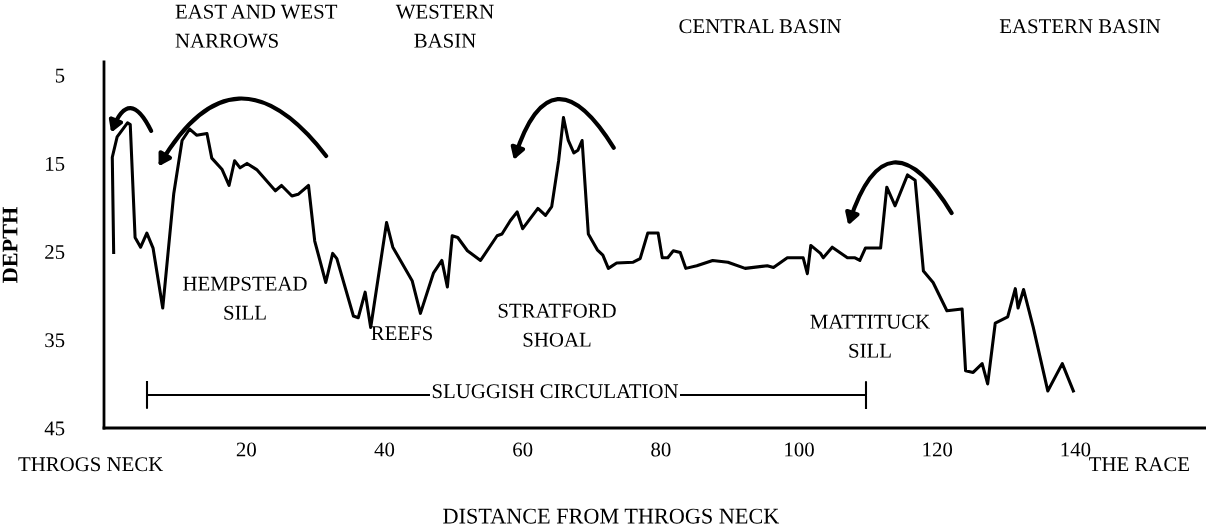  Describe the element at coordinates (557, 325) in the screenshot. I see `annotation: STRATFORD SHOAL` at that location.